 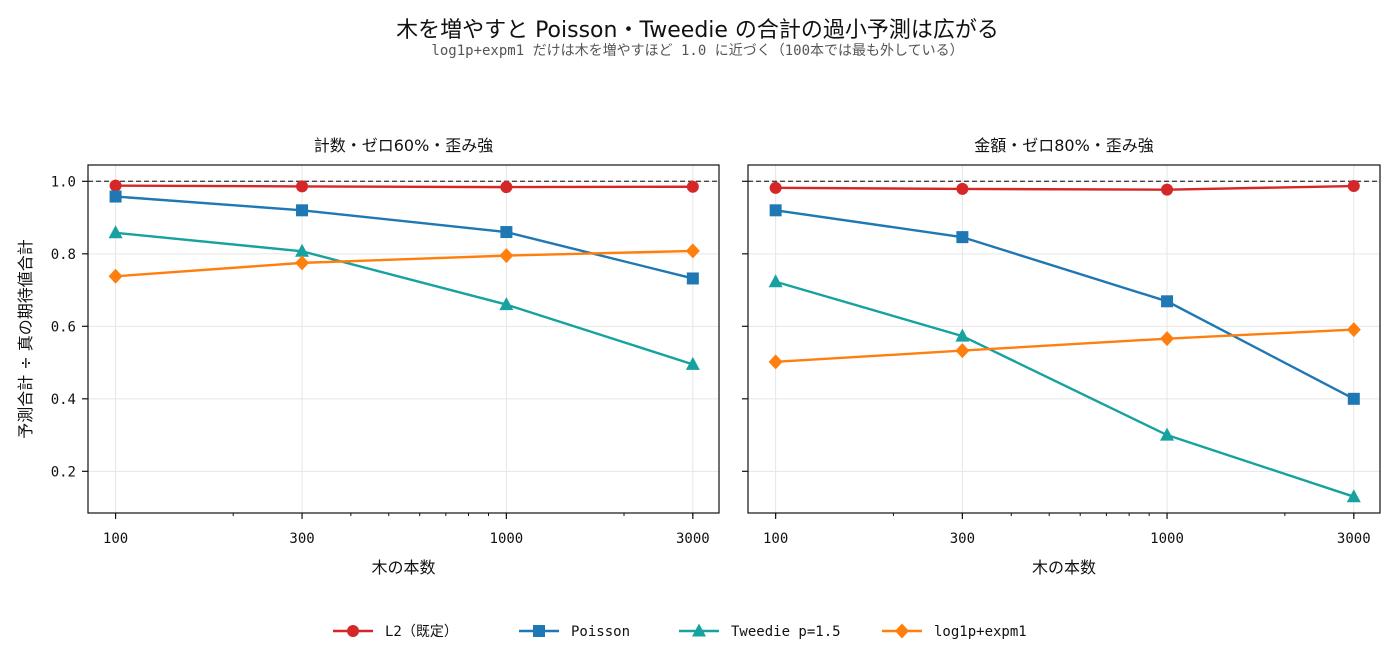 What do you see at coordinates (1064, 145) in the screenshot?
I see `panel-title: 金額・ゼロ80%・歪み強` at bounding box center [1064, 145].